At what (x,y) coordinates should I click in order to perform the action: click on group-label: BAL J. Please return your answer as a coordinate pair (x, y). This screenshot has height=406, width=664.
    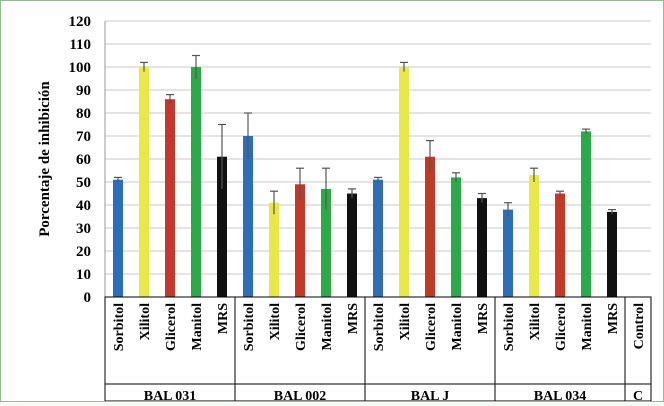
    Looking at the image, I should click on (430, 395).